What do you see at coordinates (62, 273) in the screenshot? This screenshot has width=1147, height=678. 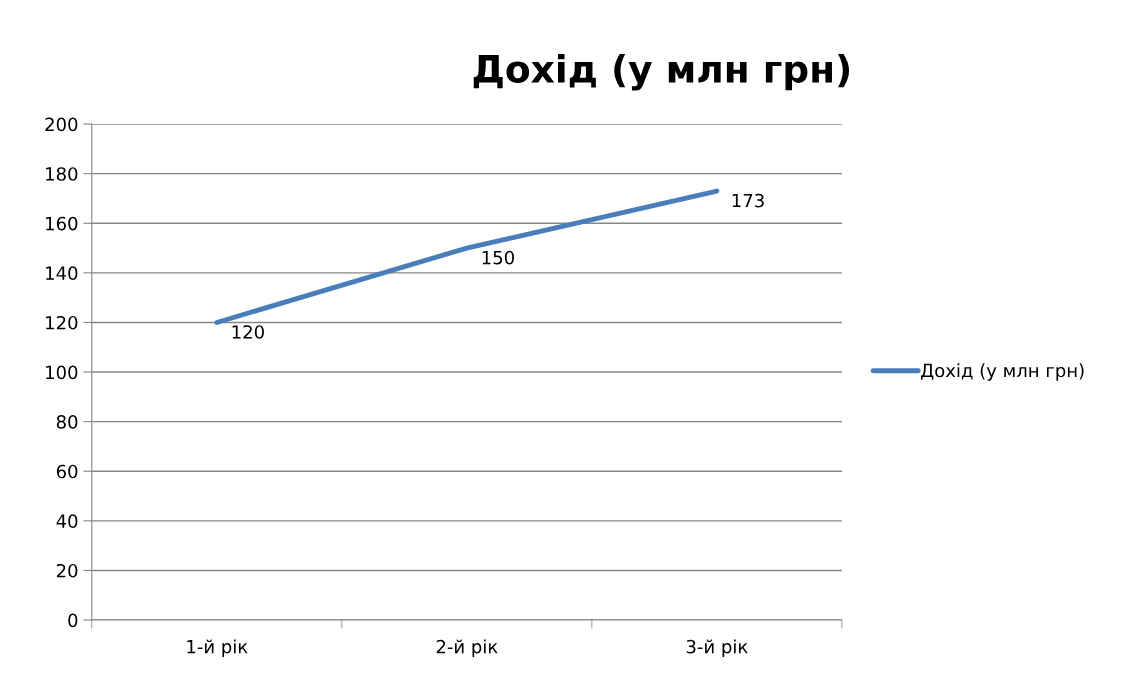 I see `y-tick-label: 140` at bounding box center [62, 273].